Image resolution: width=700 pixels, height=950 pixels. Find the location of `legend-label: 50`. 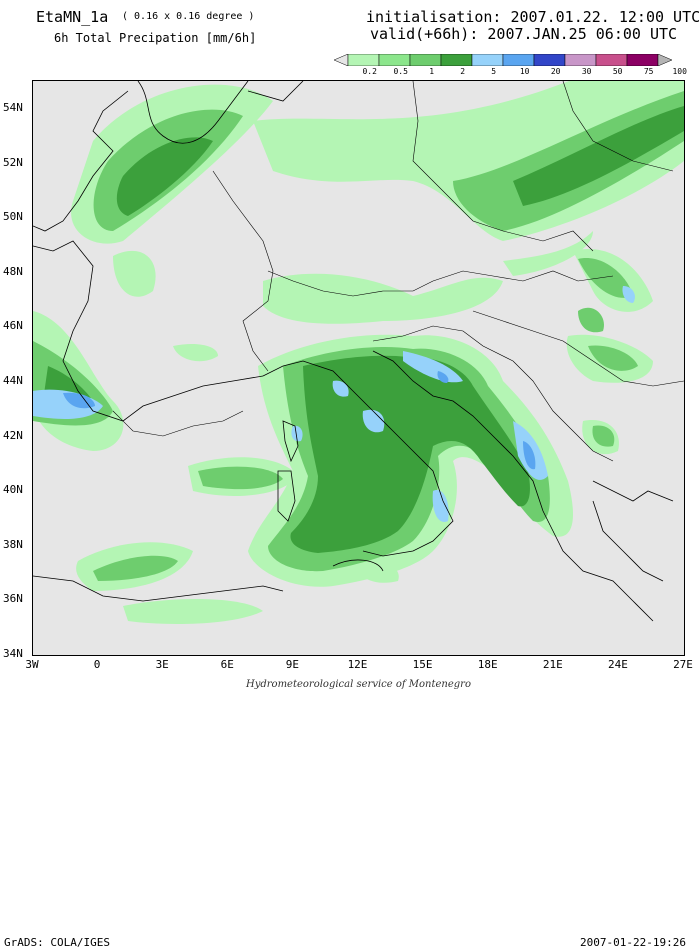

legend-label: 50 is located at coordinates (617, 71).